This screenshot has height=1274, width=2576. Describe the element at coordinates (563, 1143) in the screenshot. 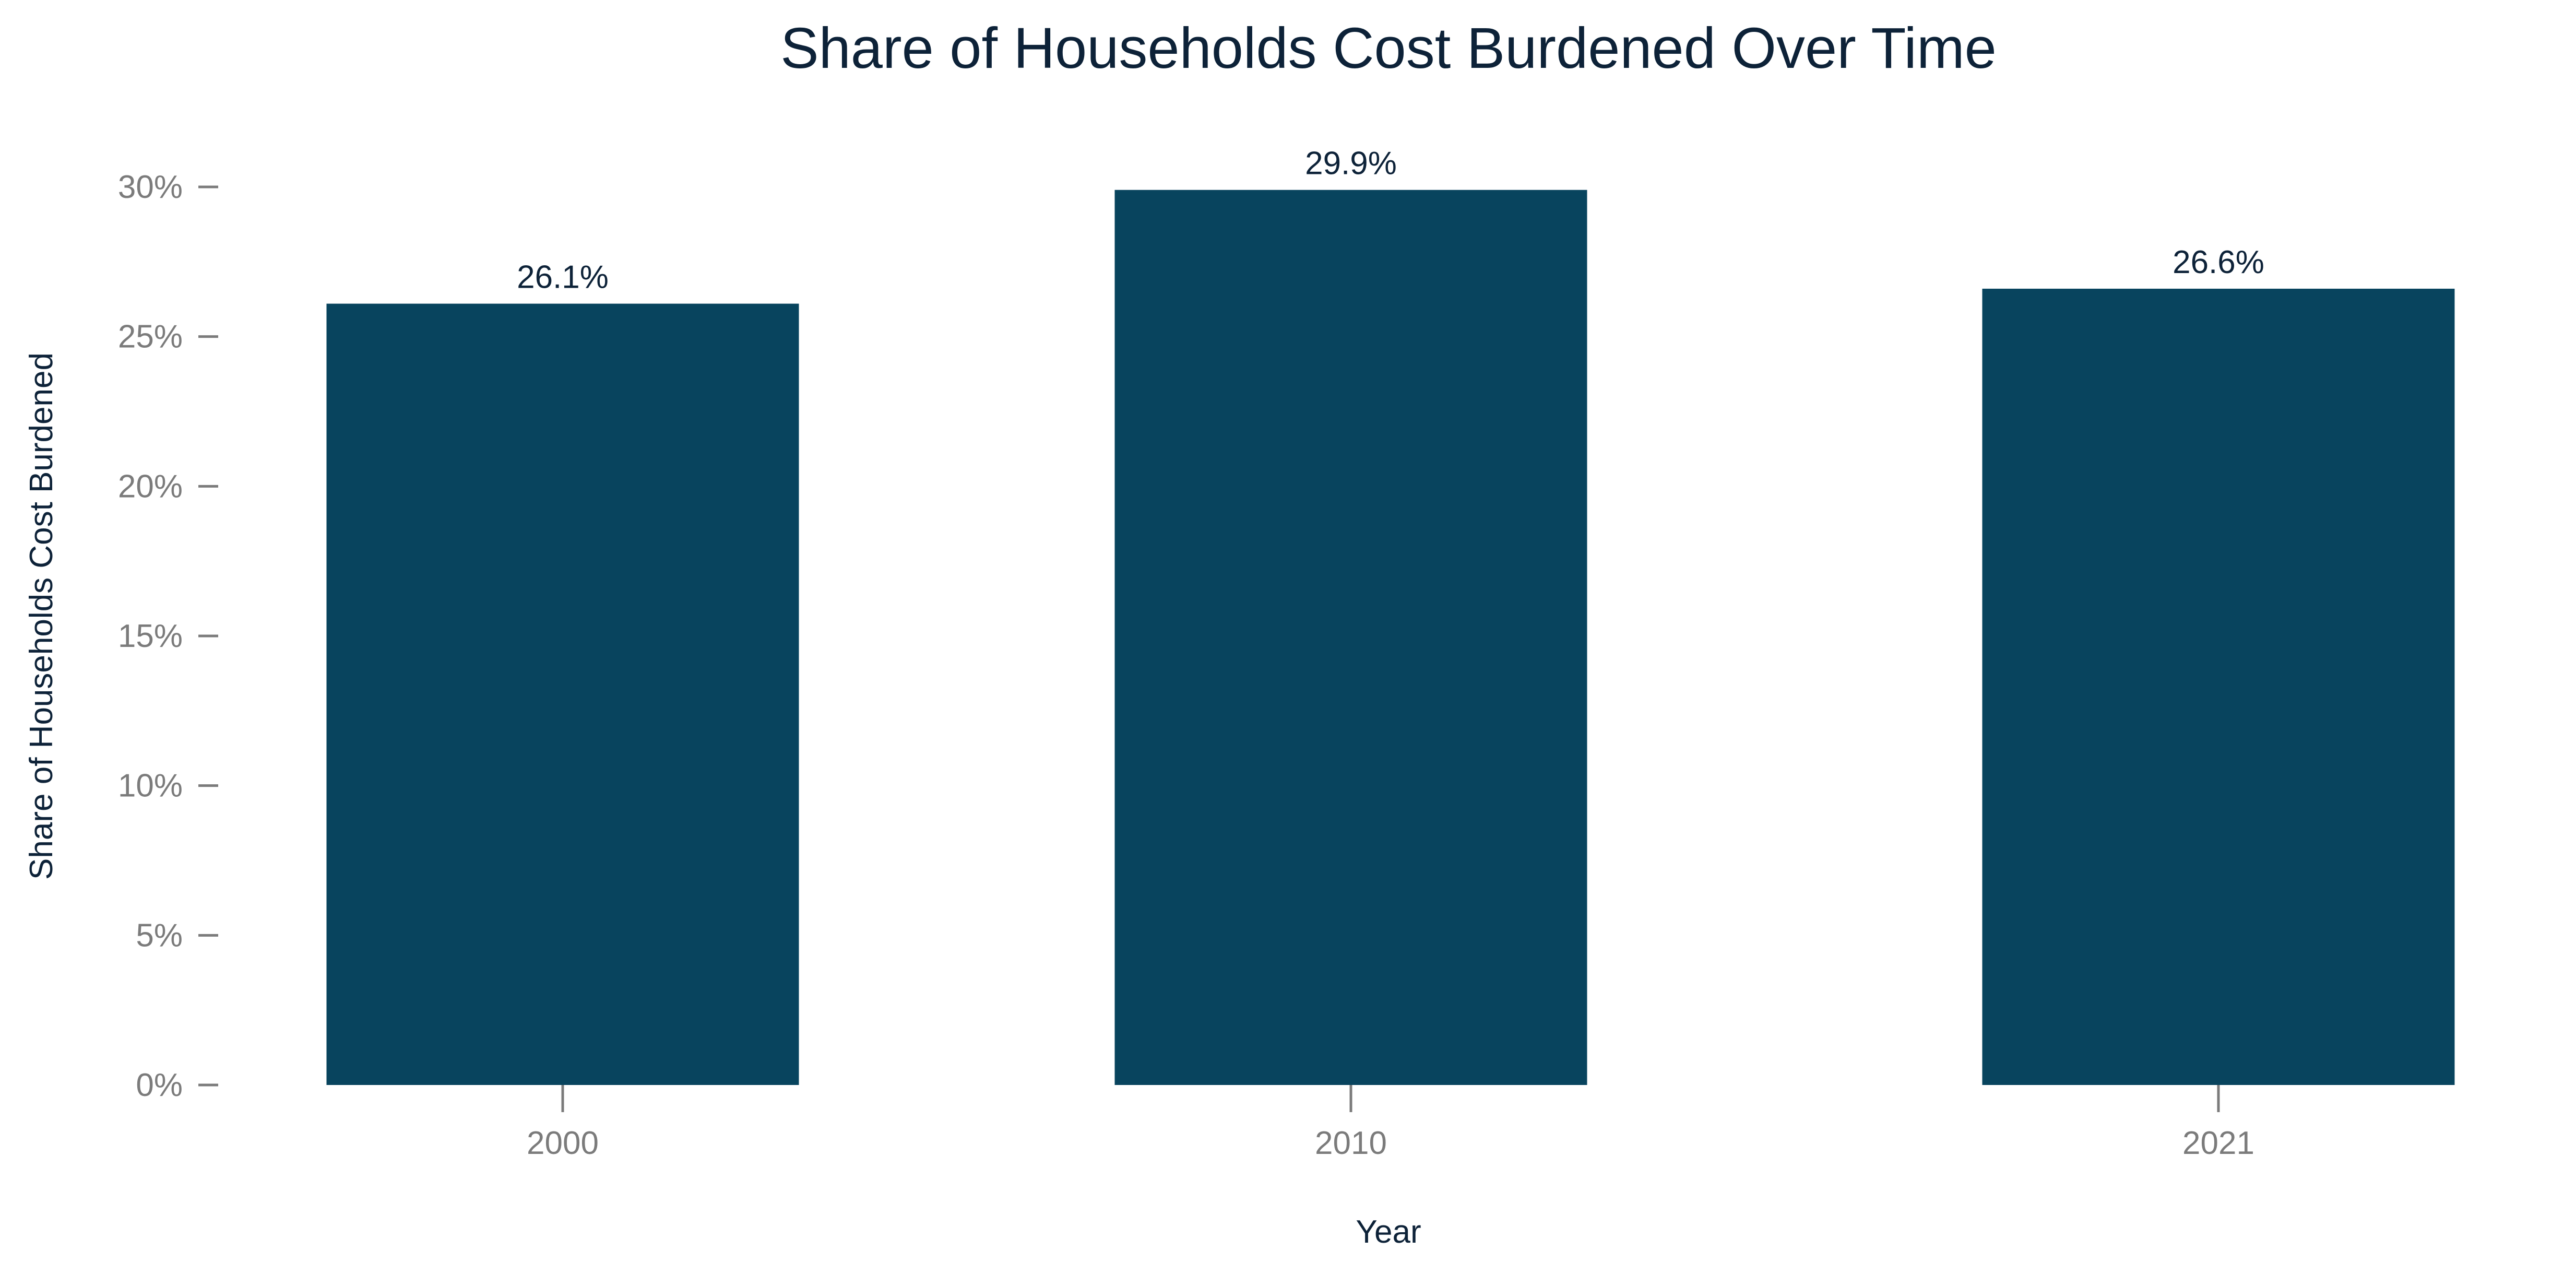

I see `x-tick-label: 2000` at that location.